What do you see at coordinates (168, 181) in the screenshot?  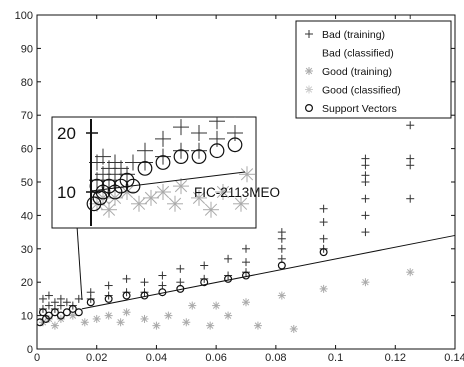 I see `inset-decision-line` at bounding box center [168, 181].